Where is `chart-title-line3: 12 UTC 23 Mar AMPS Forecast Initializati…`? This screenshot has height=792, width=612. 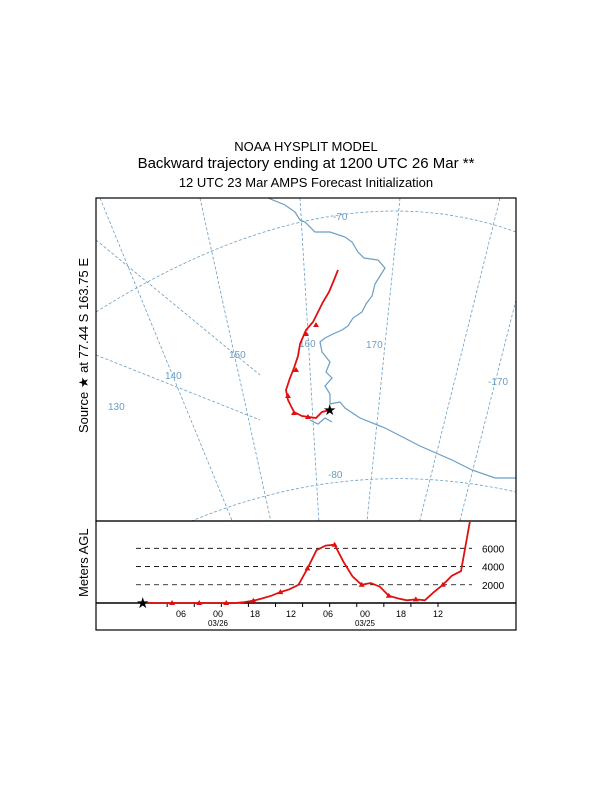 chart-title-line3: 12 UTC 23 Mar AMPS Forecast Initializati… is located at coordinates (306, 182).